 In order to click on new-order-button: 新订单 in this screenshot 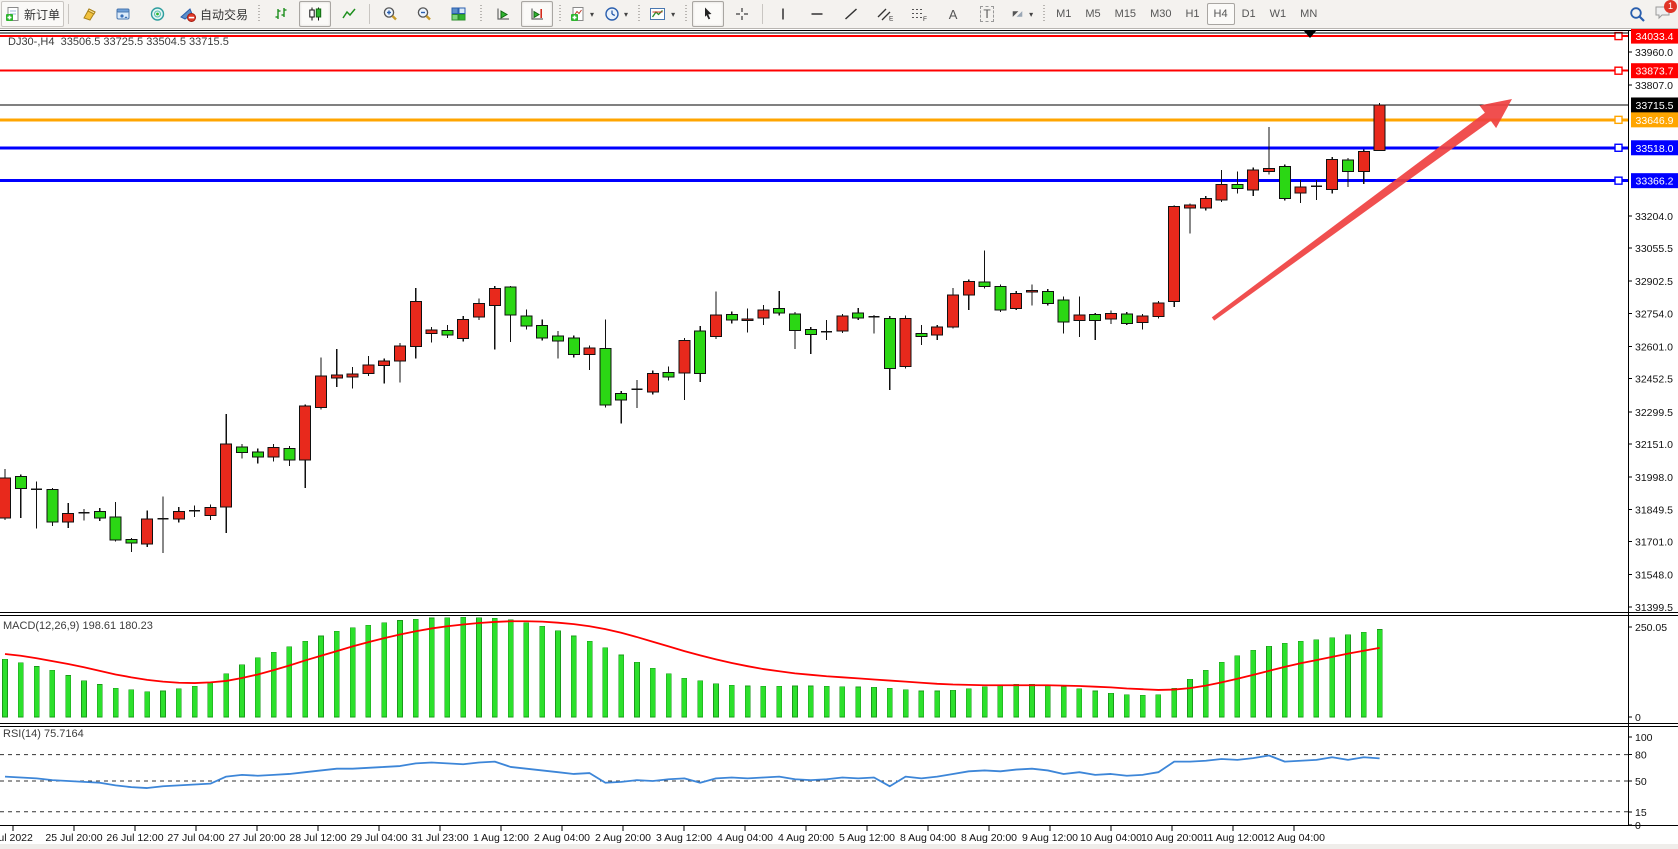, I will do `click(33, 14)`.